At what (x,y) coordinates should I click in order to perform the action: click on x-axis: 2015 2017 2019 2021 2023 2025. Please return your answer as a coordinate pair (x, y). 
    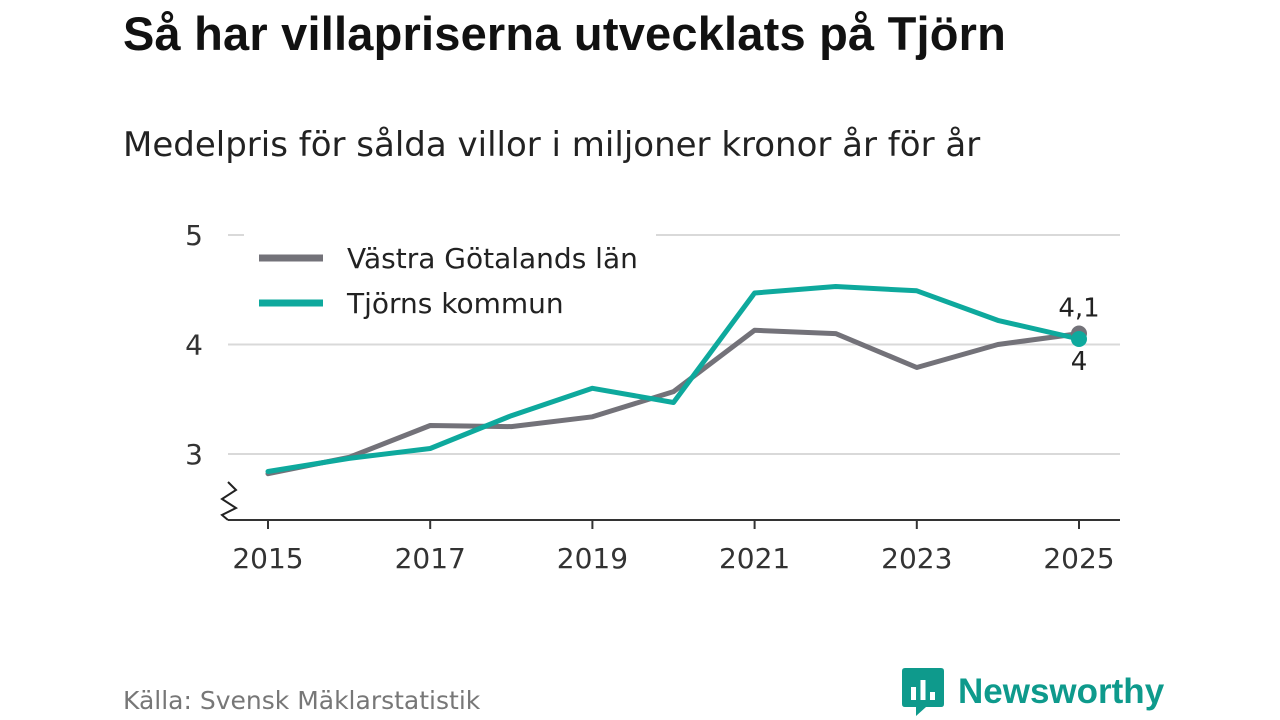
    Looking at the image, I should click on (670, 528).